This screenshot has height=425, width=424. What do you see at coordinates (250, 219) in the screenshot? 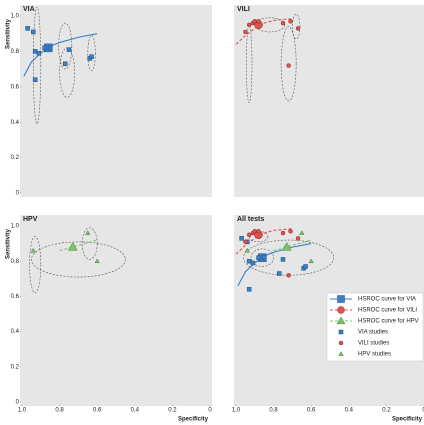
I see `panel-title: All tests` at bounding box center [250, 219].